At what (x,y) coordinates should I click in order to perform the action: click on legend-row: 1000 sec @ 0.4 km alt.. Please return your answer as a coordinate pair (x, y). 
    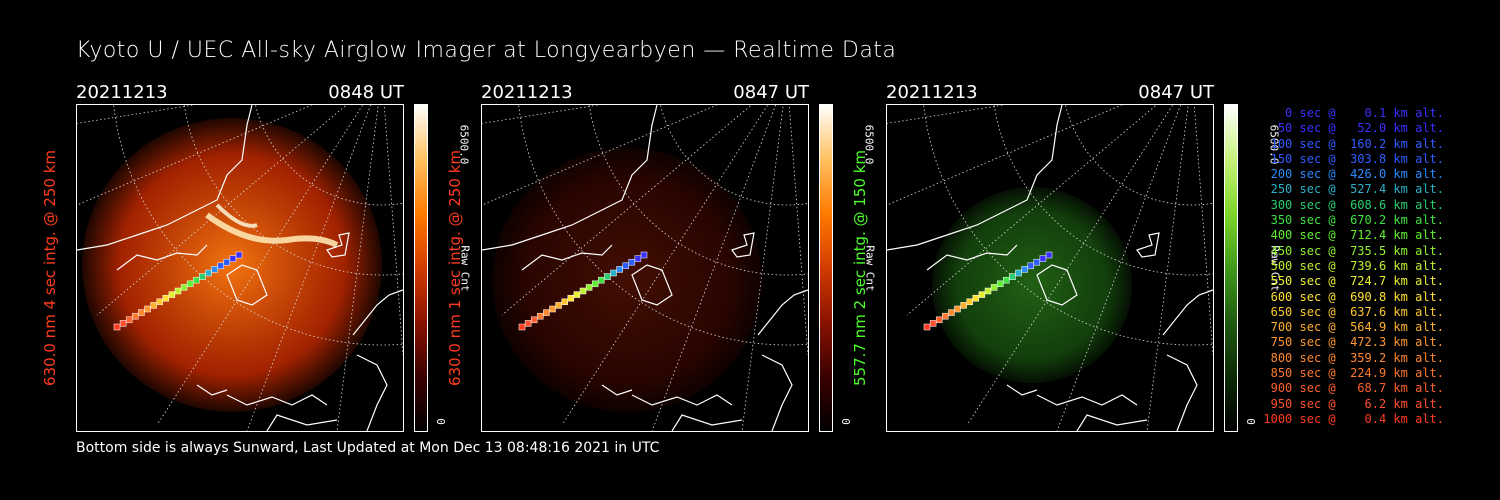
    Looking at the image, I should click on (1353, 418).